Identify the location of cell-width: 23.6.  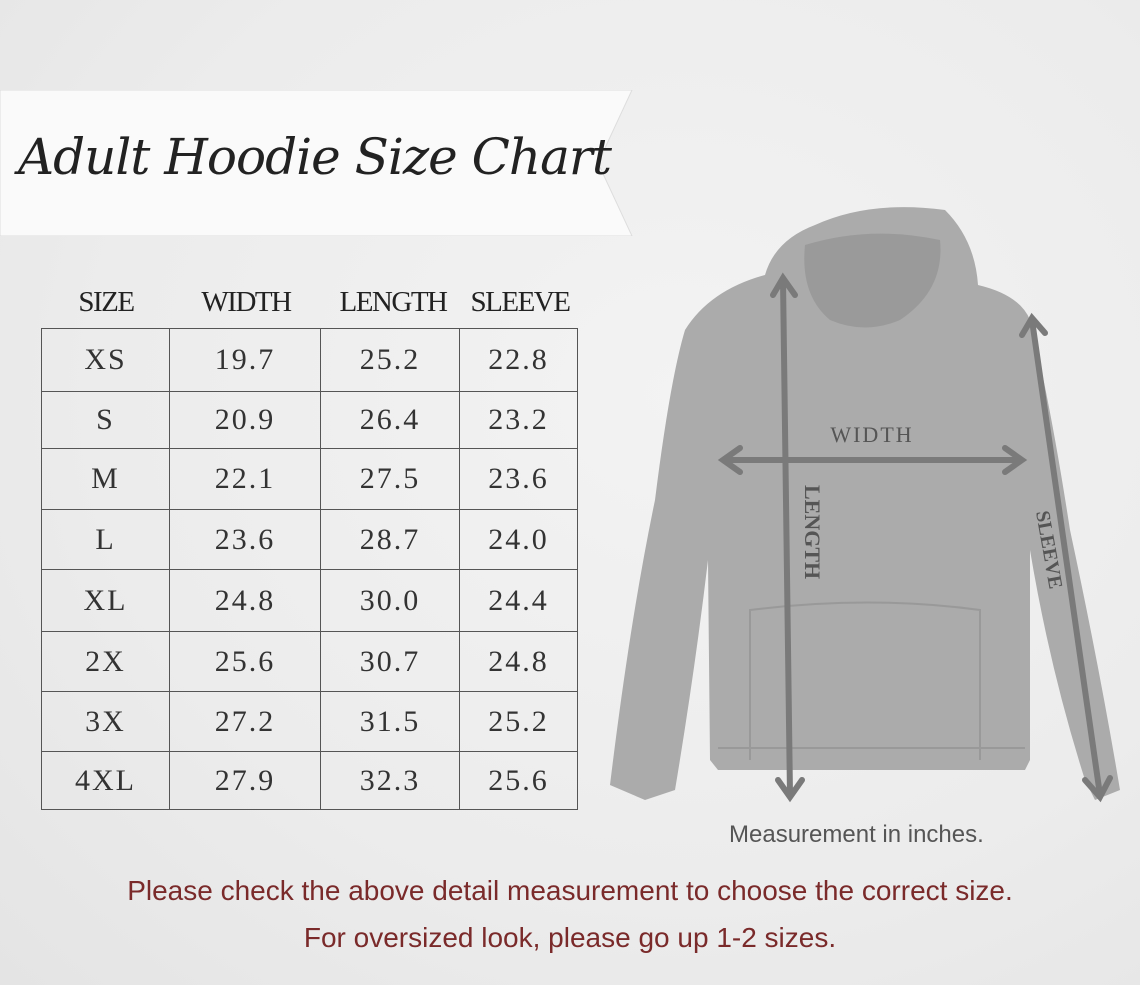
(245, 539).